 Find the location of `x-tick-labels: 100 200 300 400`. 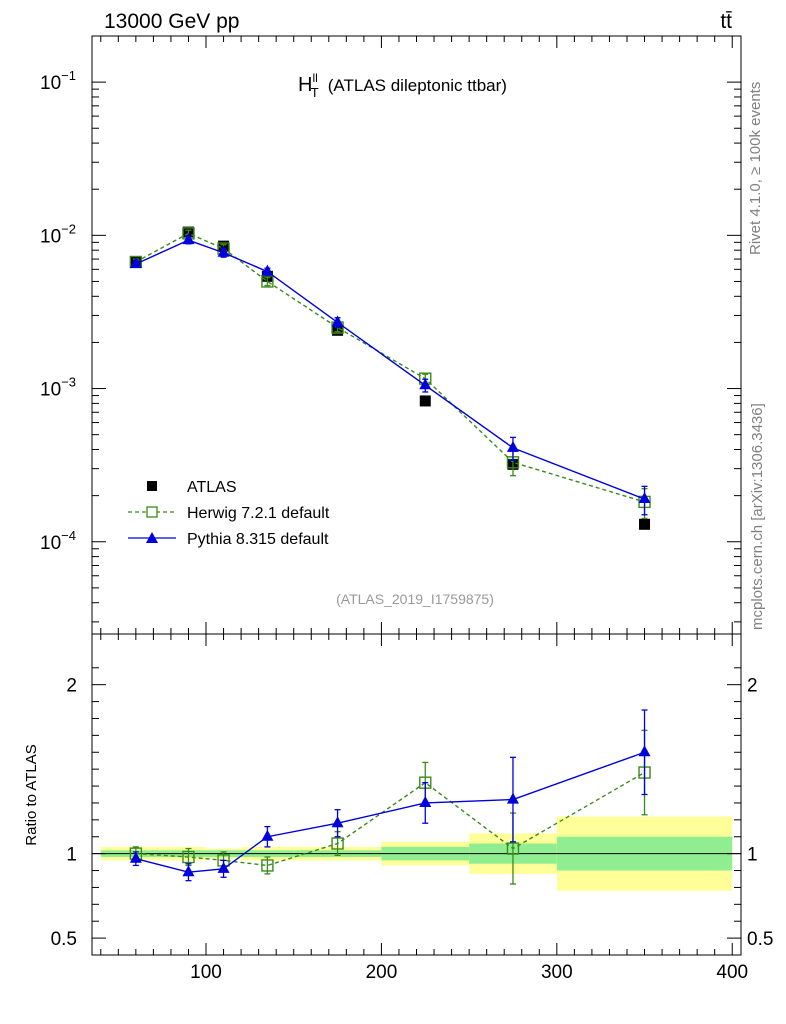

x-tick-labels: 100 200 300 400 is located at coordinates (469, 972).